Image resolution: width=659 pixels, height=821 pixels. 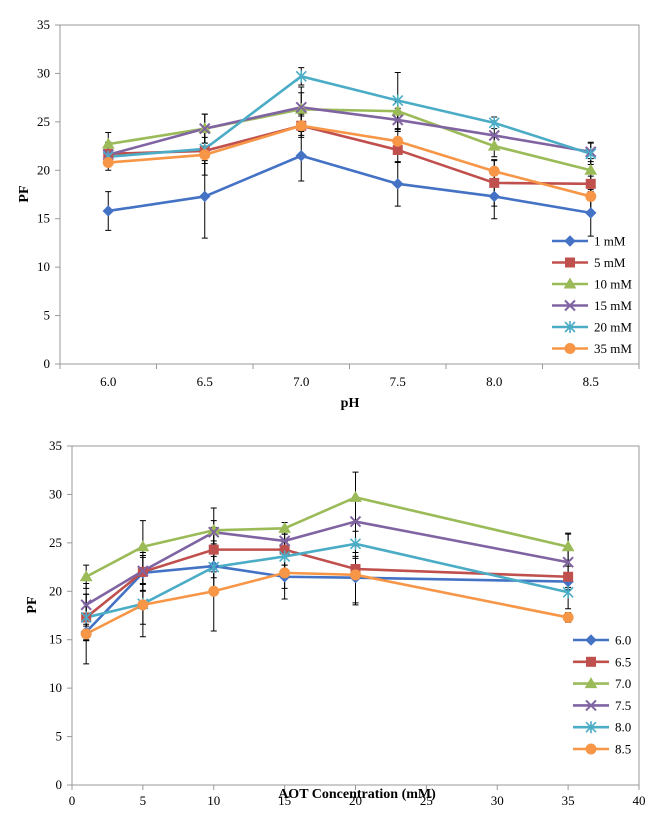 I want to click on x-tick-label: 30, so click(x=497, y=800).